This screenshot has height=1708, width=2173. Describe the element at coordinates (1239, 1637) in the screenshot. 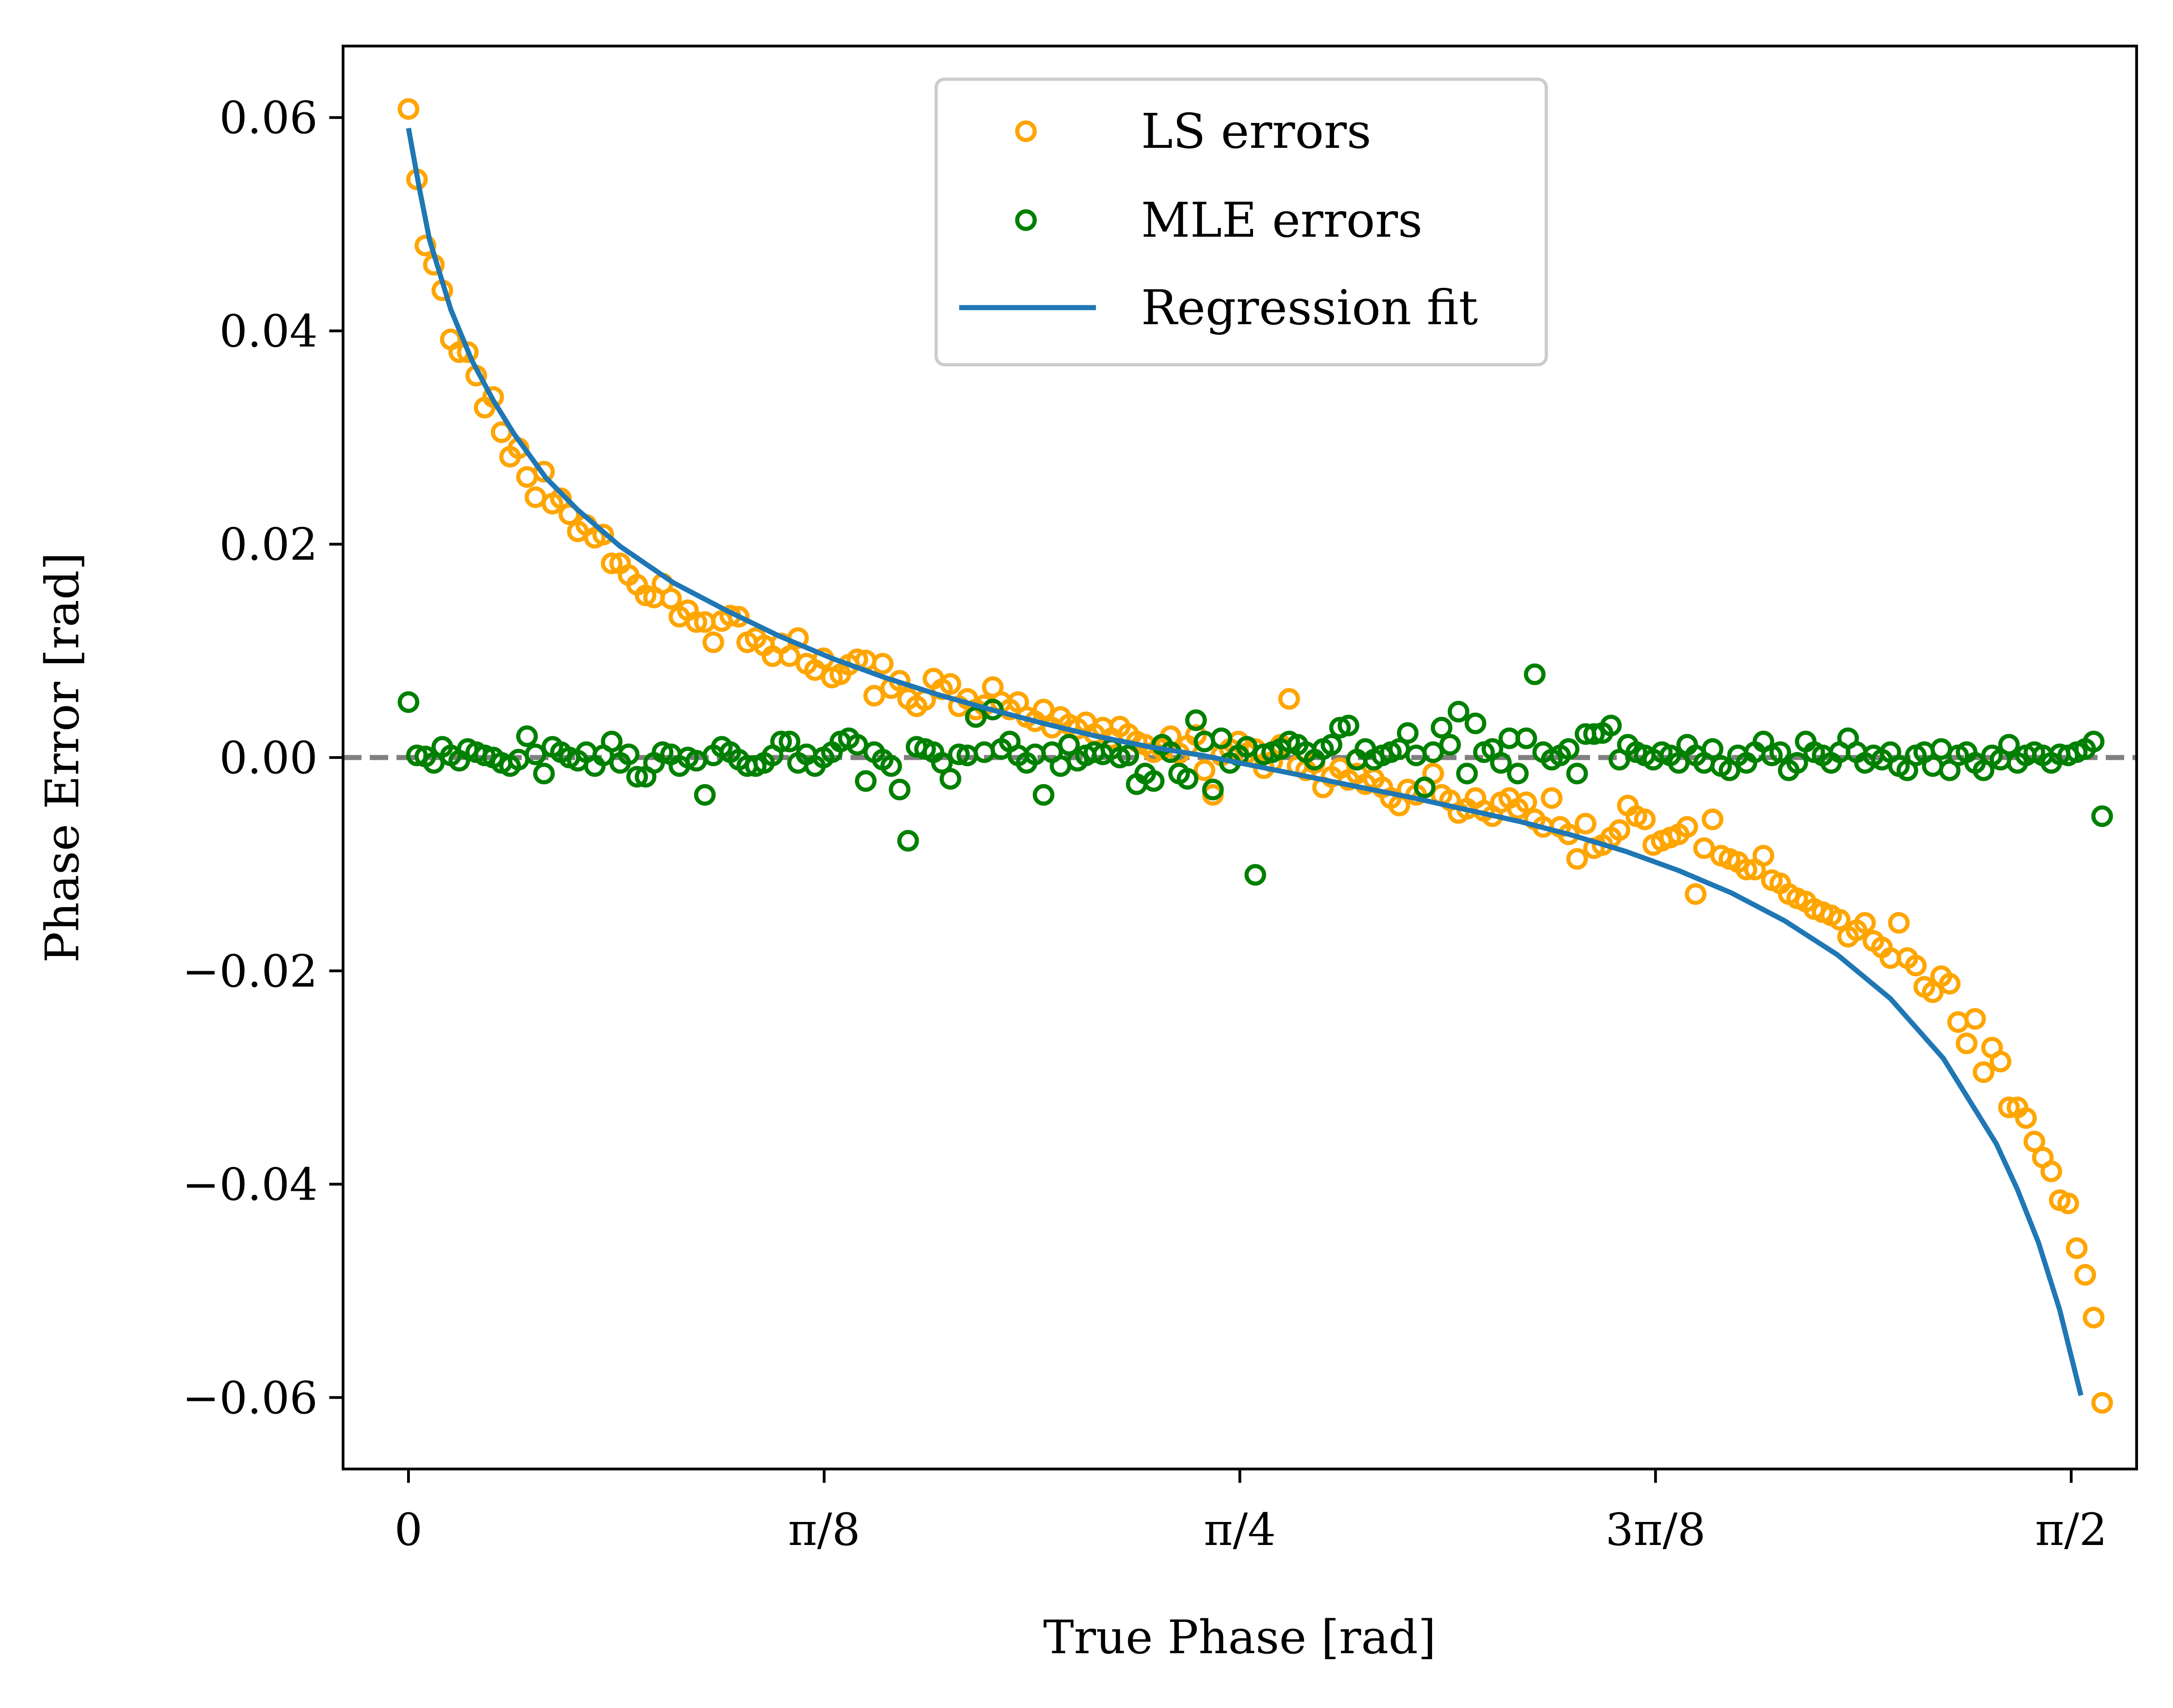

I see `x-axis-label: True Phase [rad]` at that location.